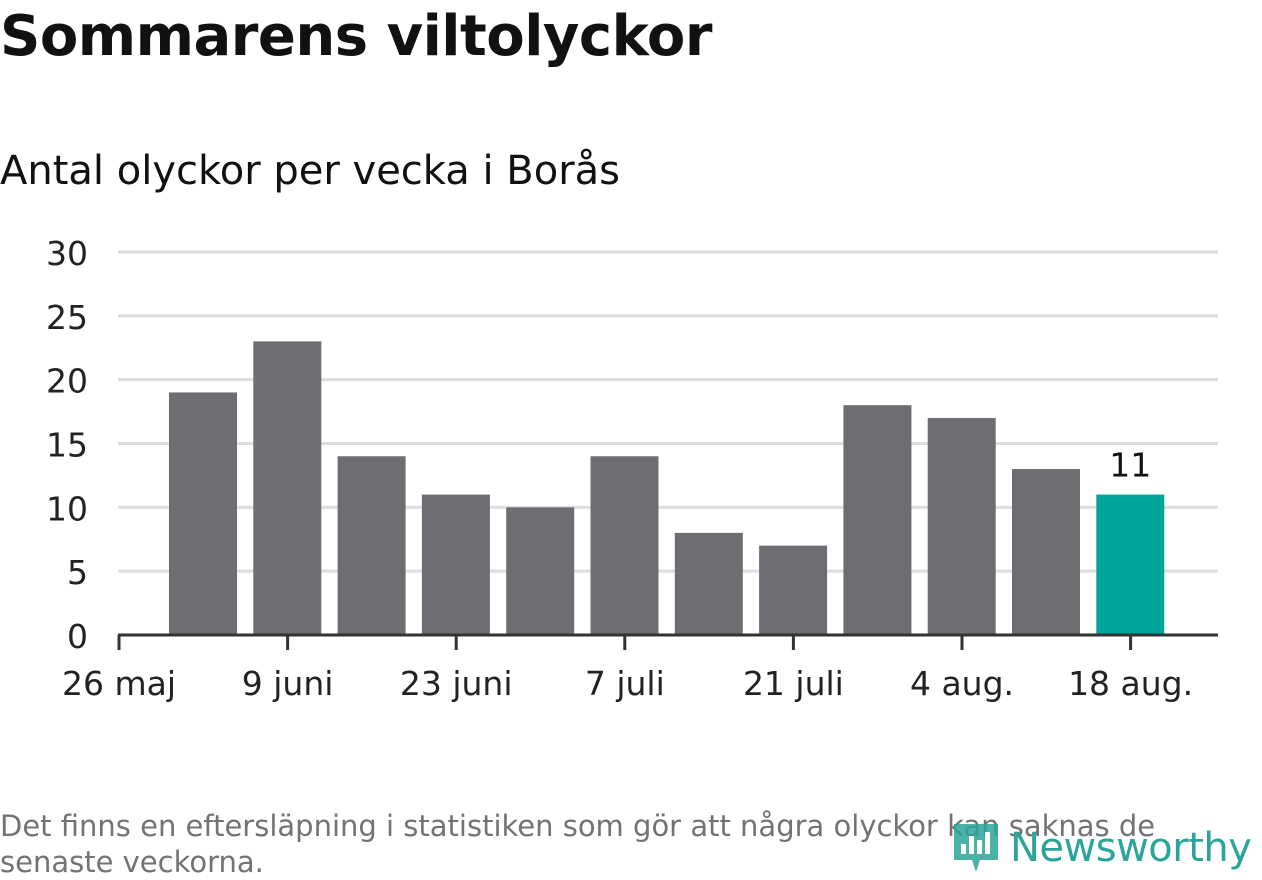  I want to click on data-labels: 11, so click(1130, 465).